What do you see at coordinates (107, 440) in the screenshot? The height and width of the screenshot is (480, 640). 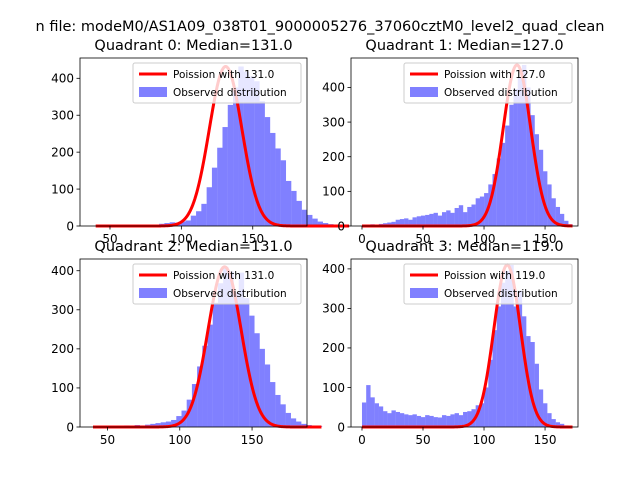 I see `x-tick-label: 50` at bounding box center [107, 440].